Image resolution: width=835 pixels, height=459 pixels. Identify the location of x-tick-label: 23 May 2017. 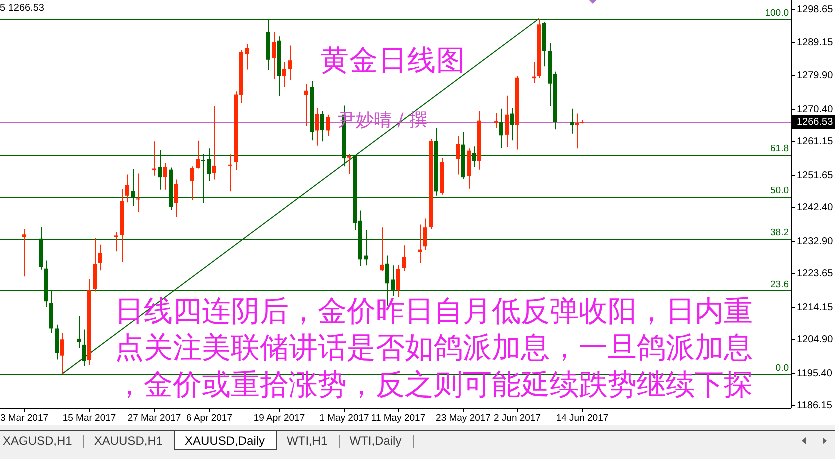
(463, 418).